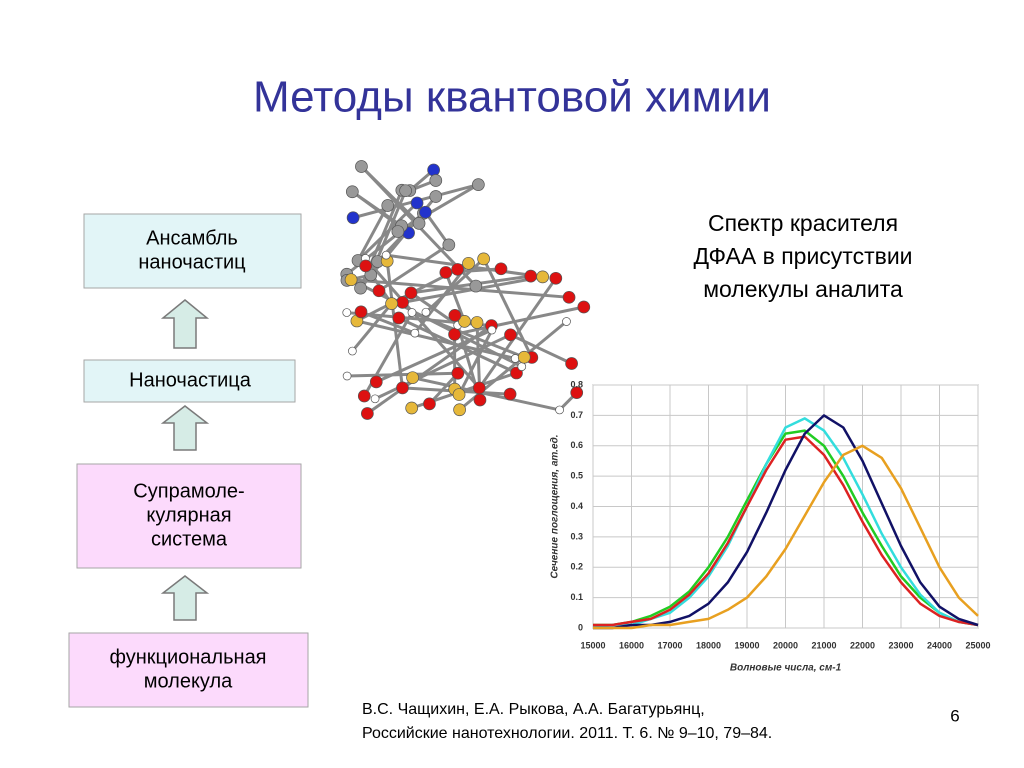 This screenshot has height=768, width=1024. Describe the element at coordinates (631, 645) in the screenshot. I see `x-tick-label: 16000` at that location.